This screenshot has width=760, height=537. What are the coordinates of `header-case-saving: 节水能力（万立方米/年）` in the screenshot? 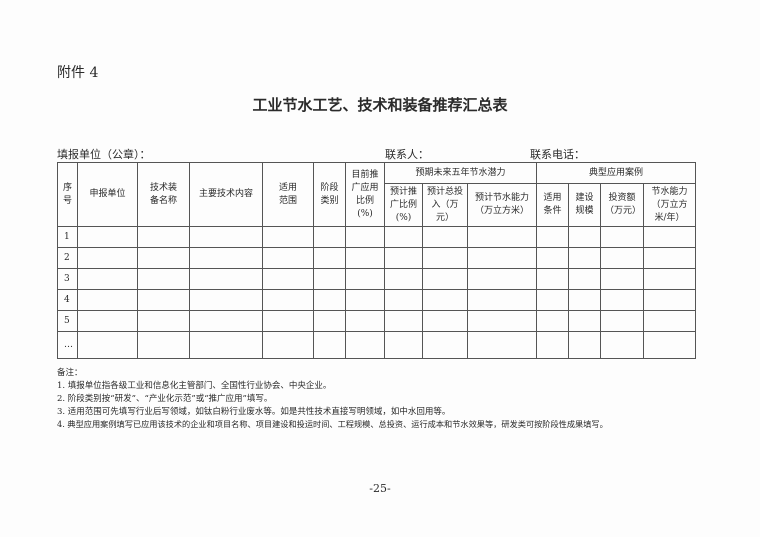 It's located at (669, 205).